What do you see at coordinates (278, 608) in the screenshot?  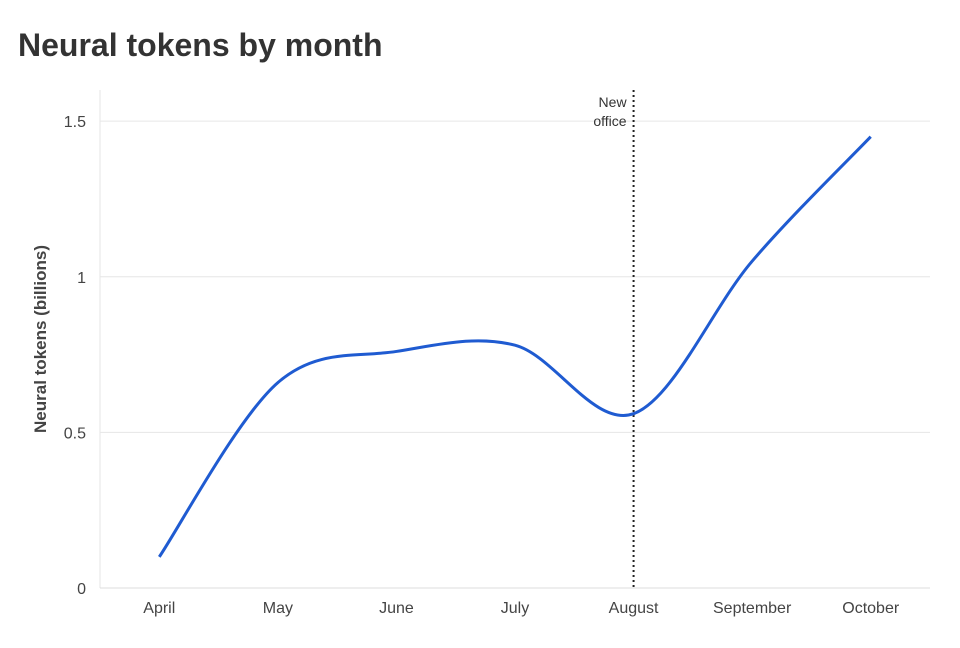 I see `x-tick-label: May` at bounding box center [278, 608].